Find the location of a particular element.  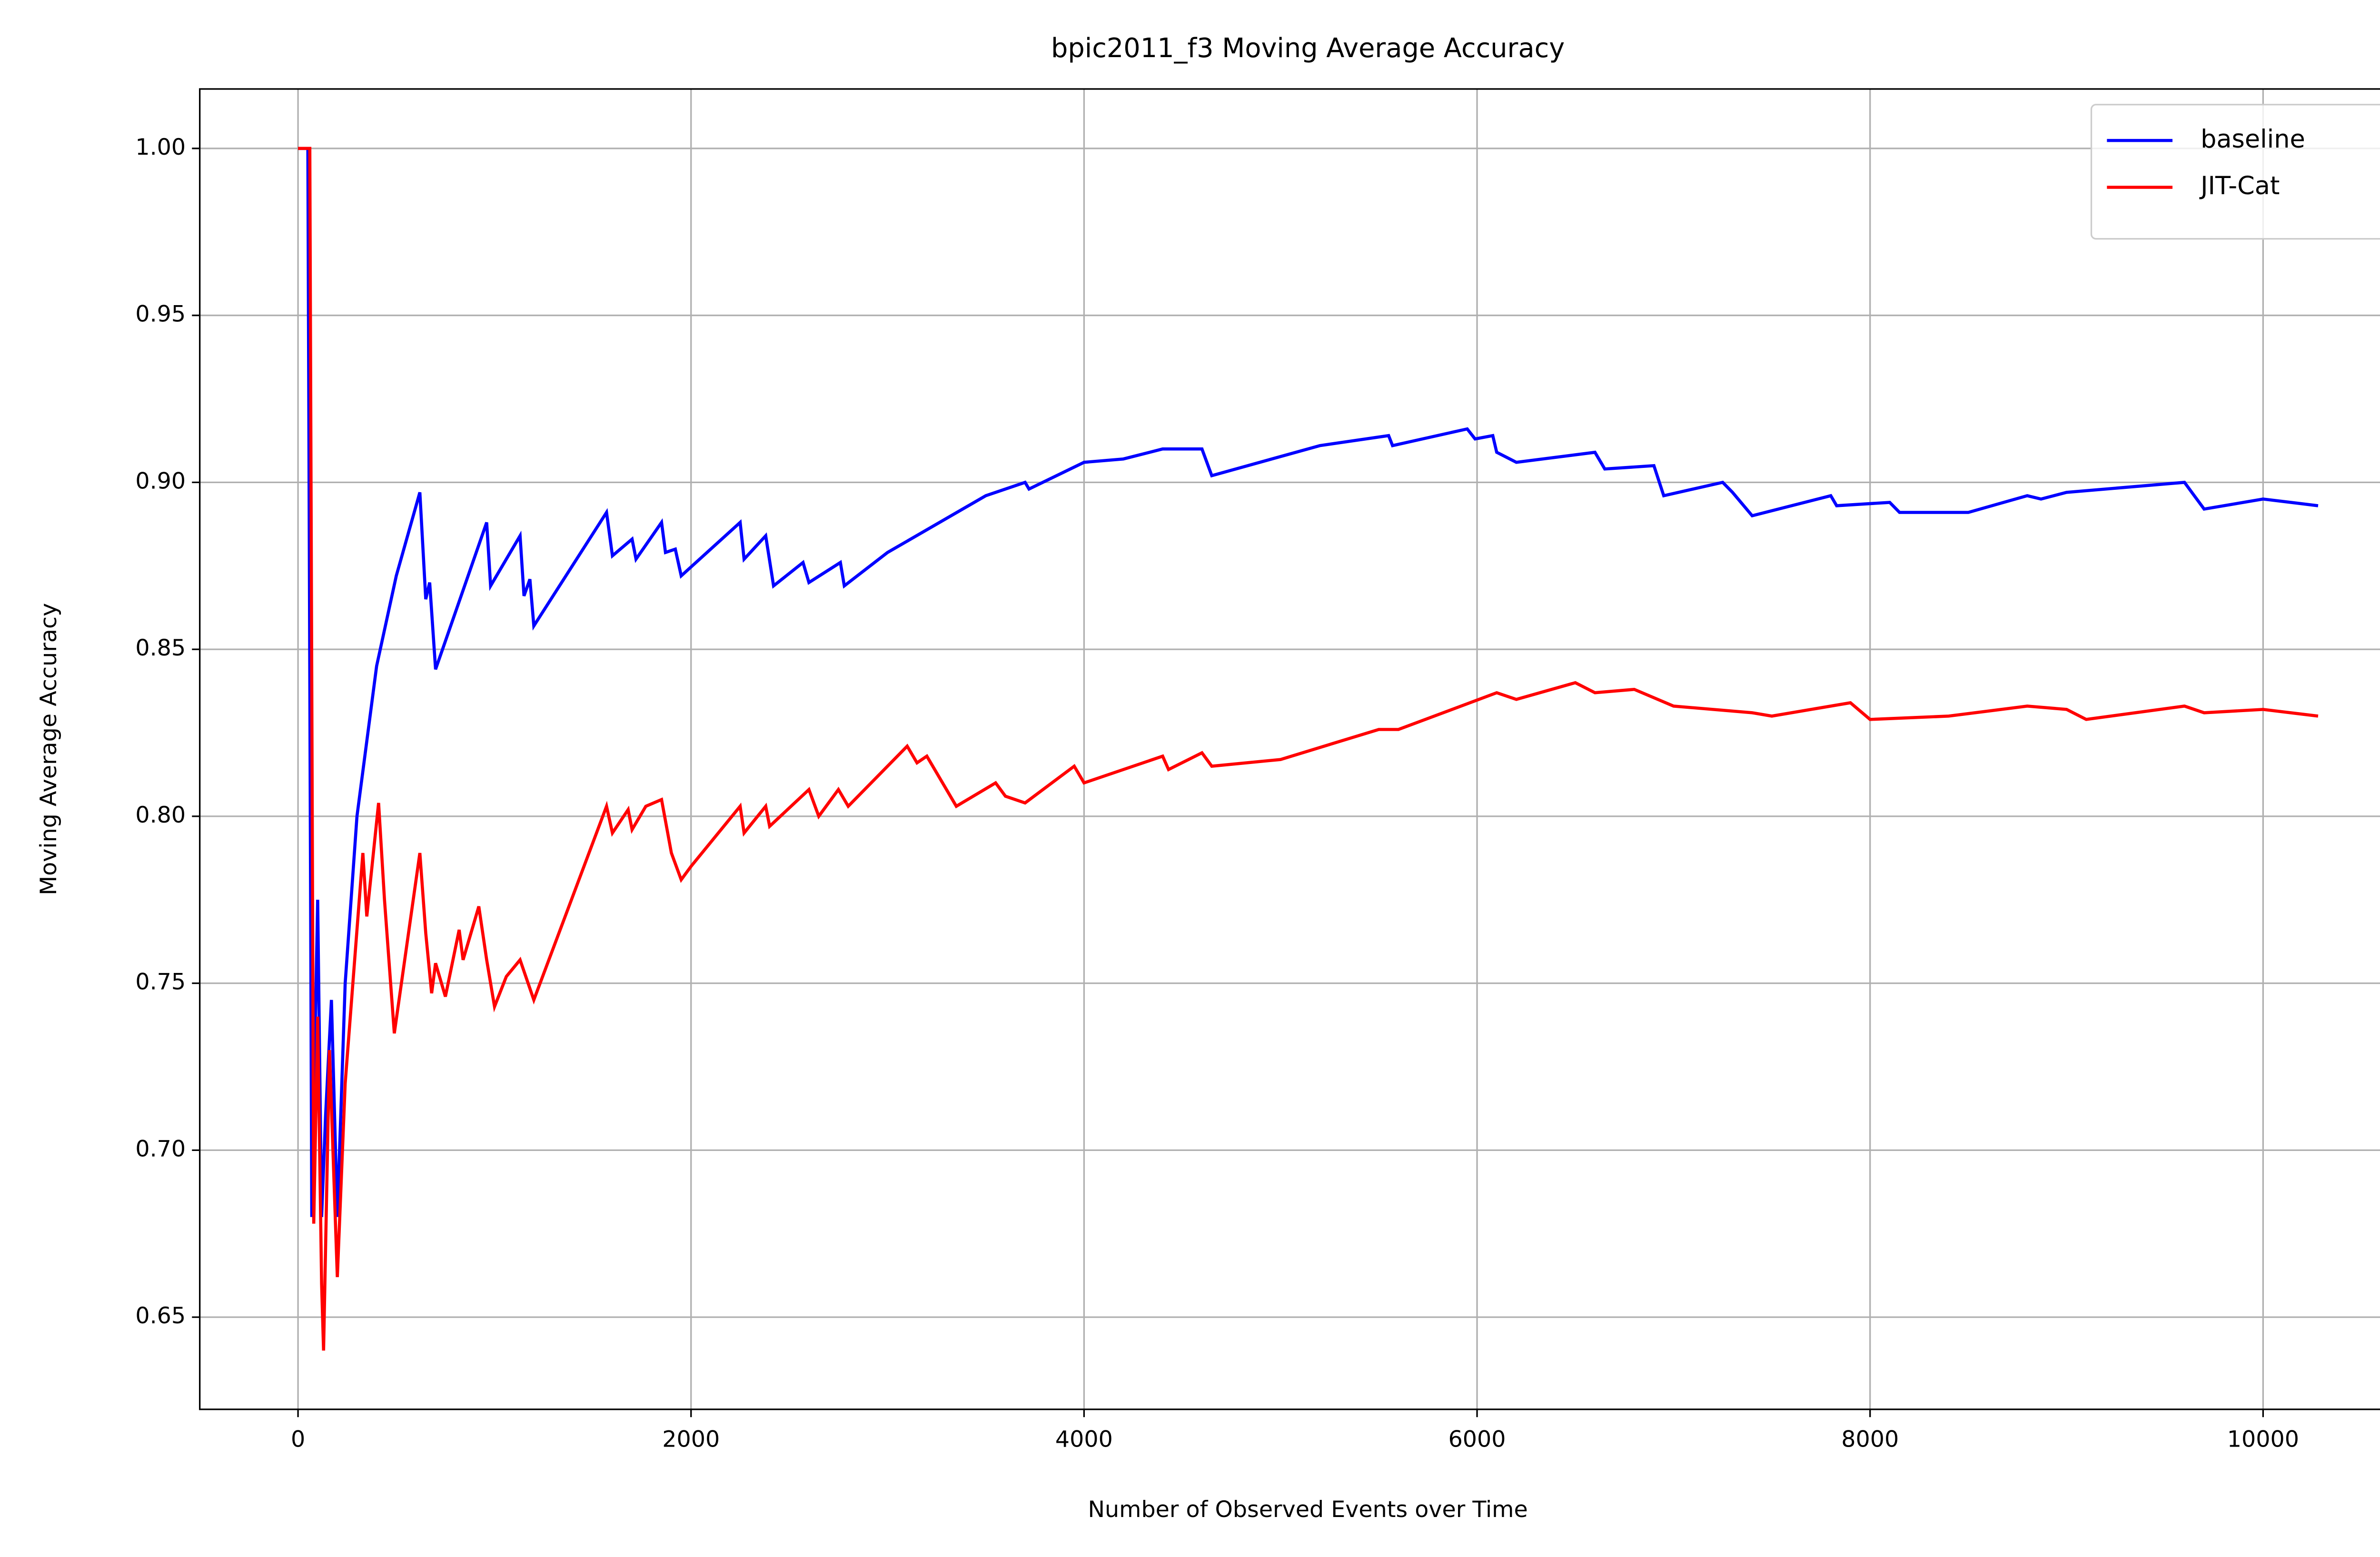

y-tick-label: 0.75 is located at coordinates (160, 982).